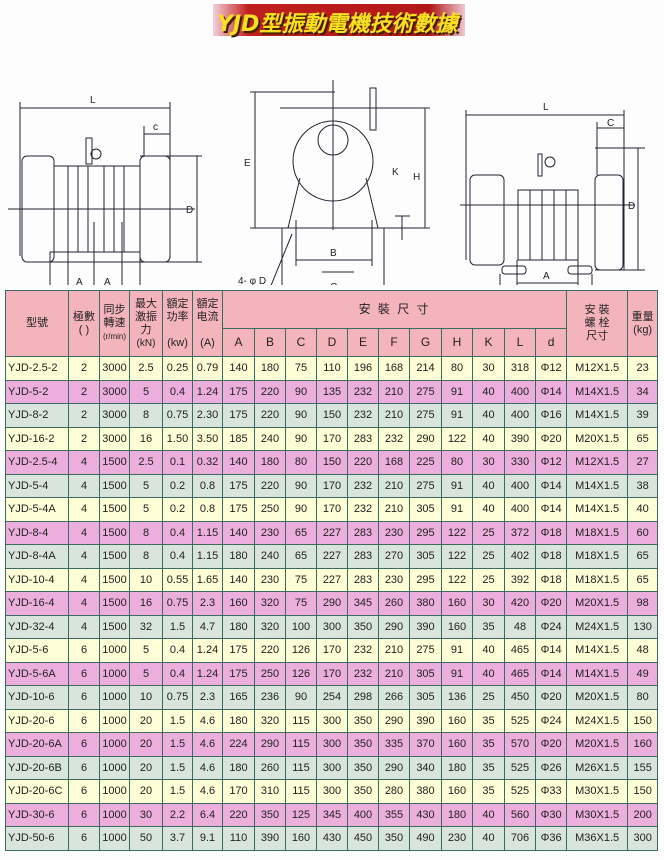 Image resolution: width=664 pixels, height=860 pixels. Describe the element at coordinates (177, 603) in the screenshot. I see `cell-power: 0.75` at that location.